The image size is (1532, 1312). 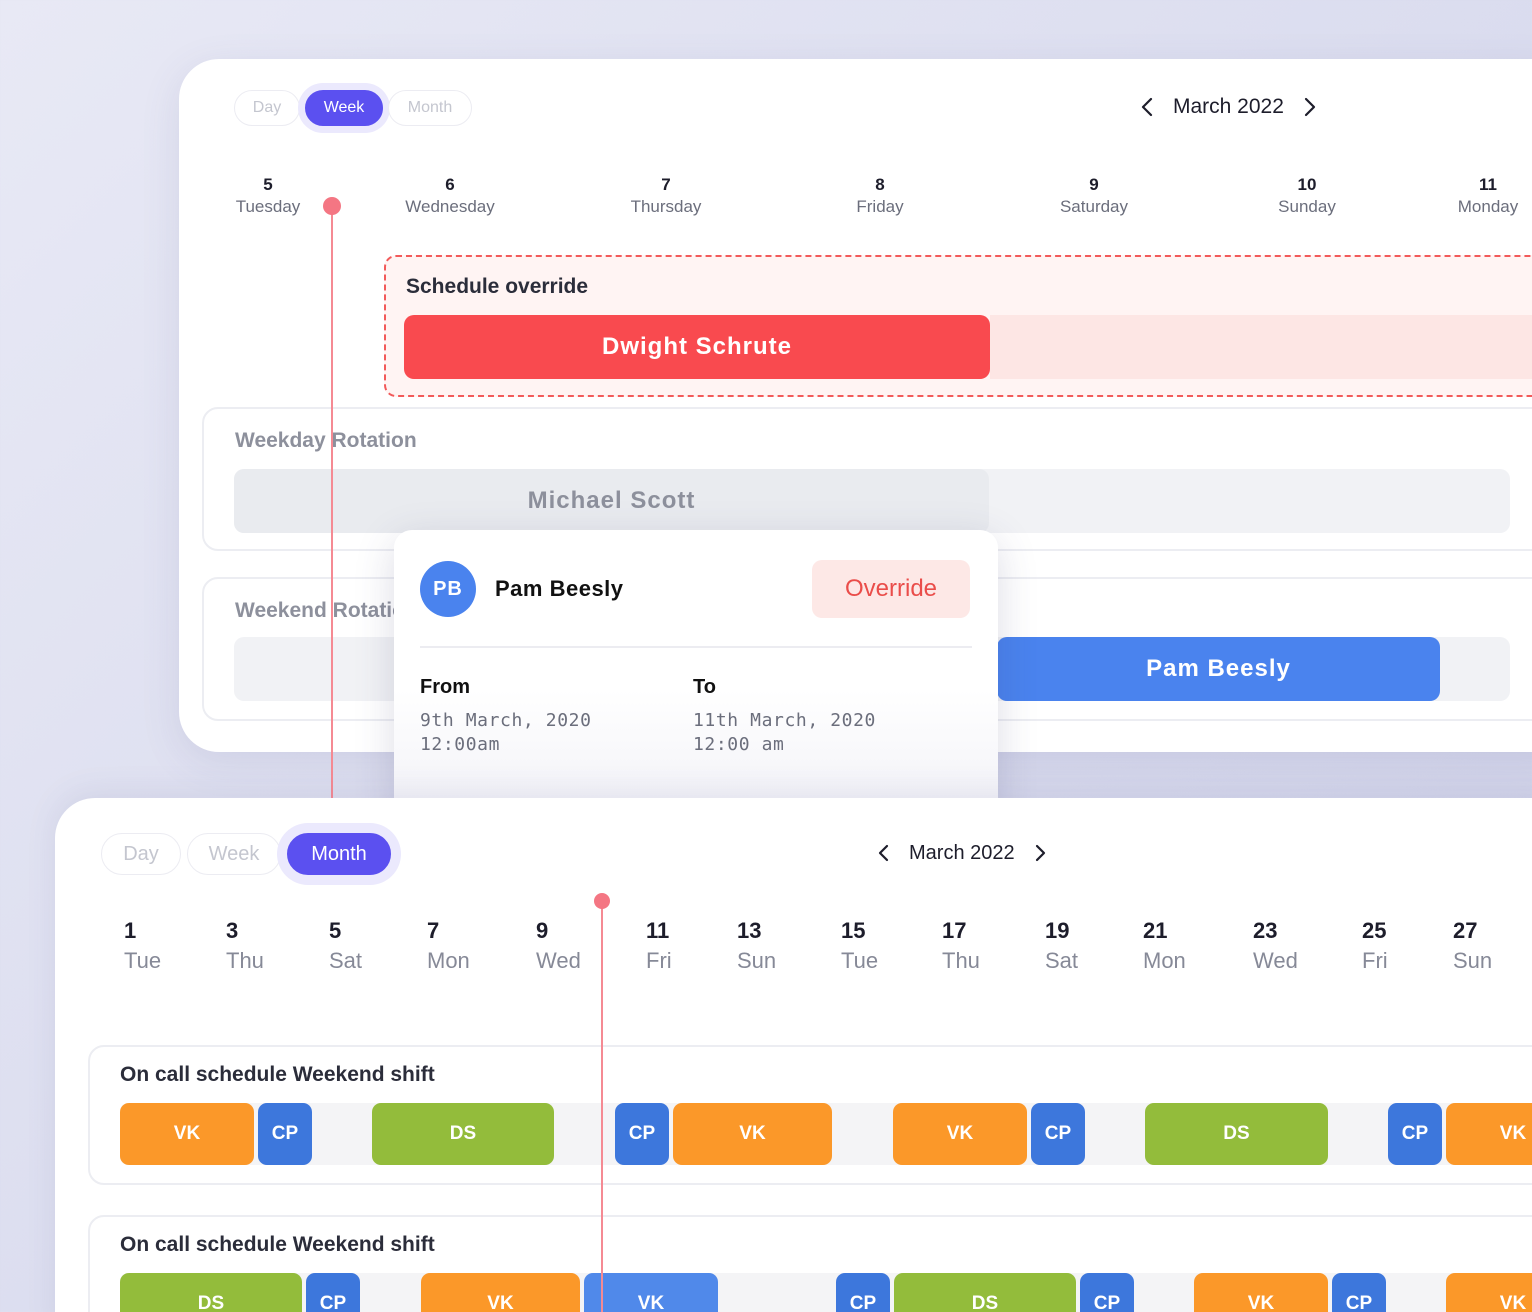 I want to click on day-name: Sunday, so click(x=1307, y=206).